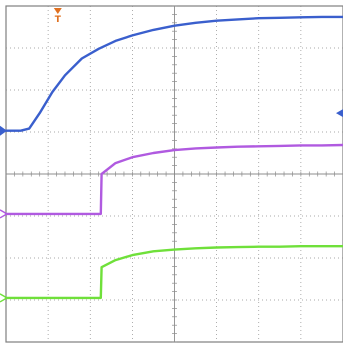 The image size is (343, 345). Describe the element at coordinates (4, 214) in the screenshot. I see `channel-2-level-marker` at that location.